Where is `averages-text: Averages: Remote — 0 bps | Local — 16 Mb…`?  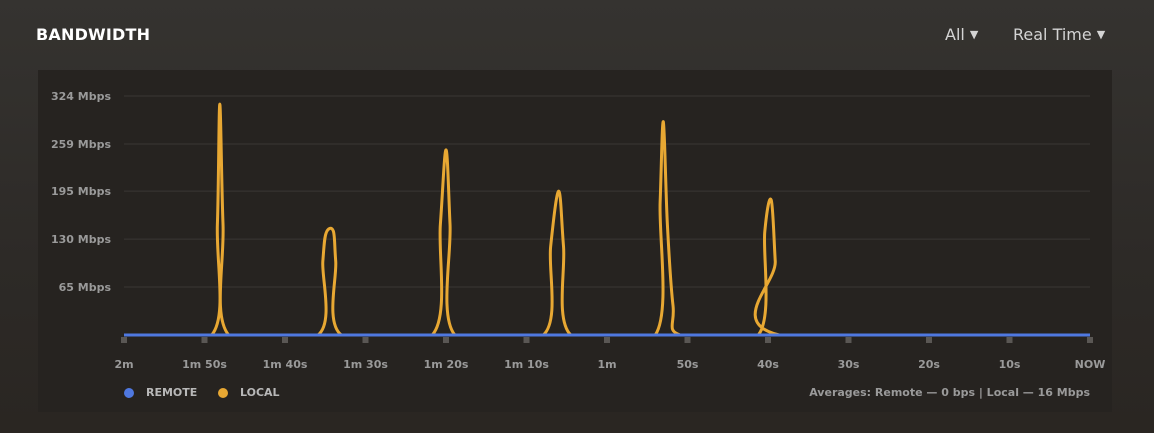
averages-text: Averages: Remote — 0 bps | Local — 16 Mb… is located at coordinates (949, 392).